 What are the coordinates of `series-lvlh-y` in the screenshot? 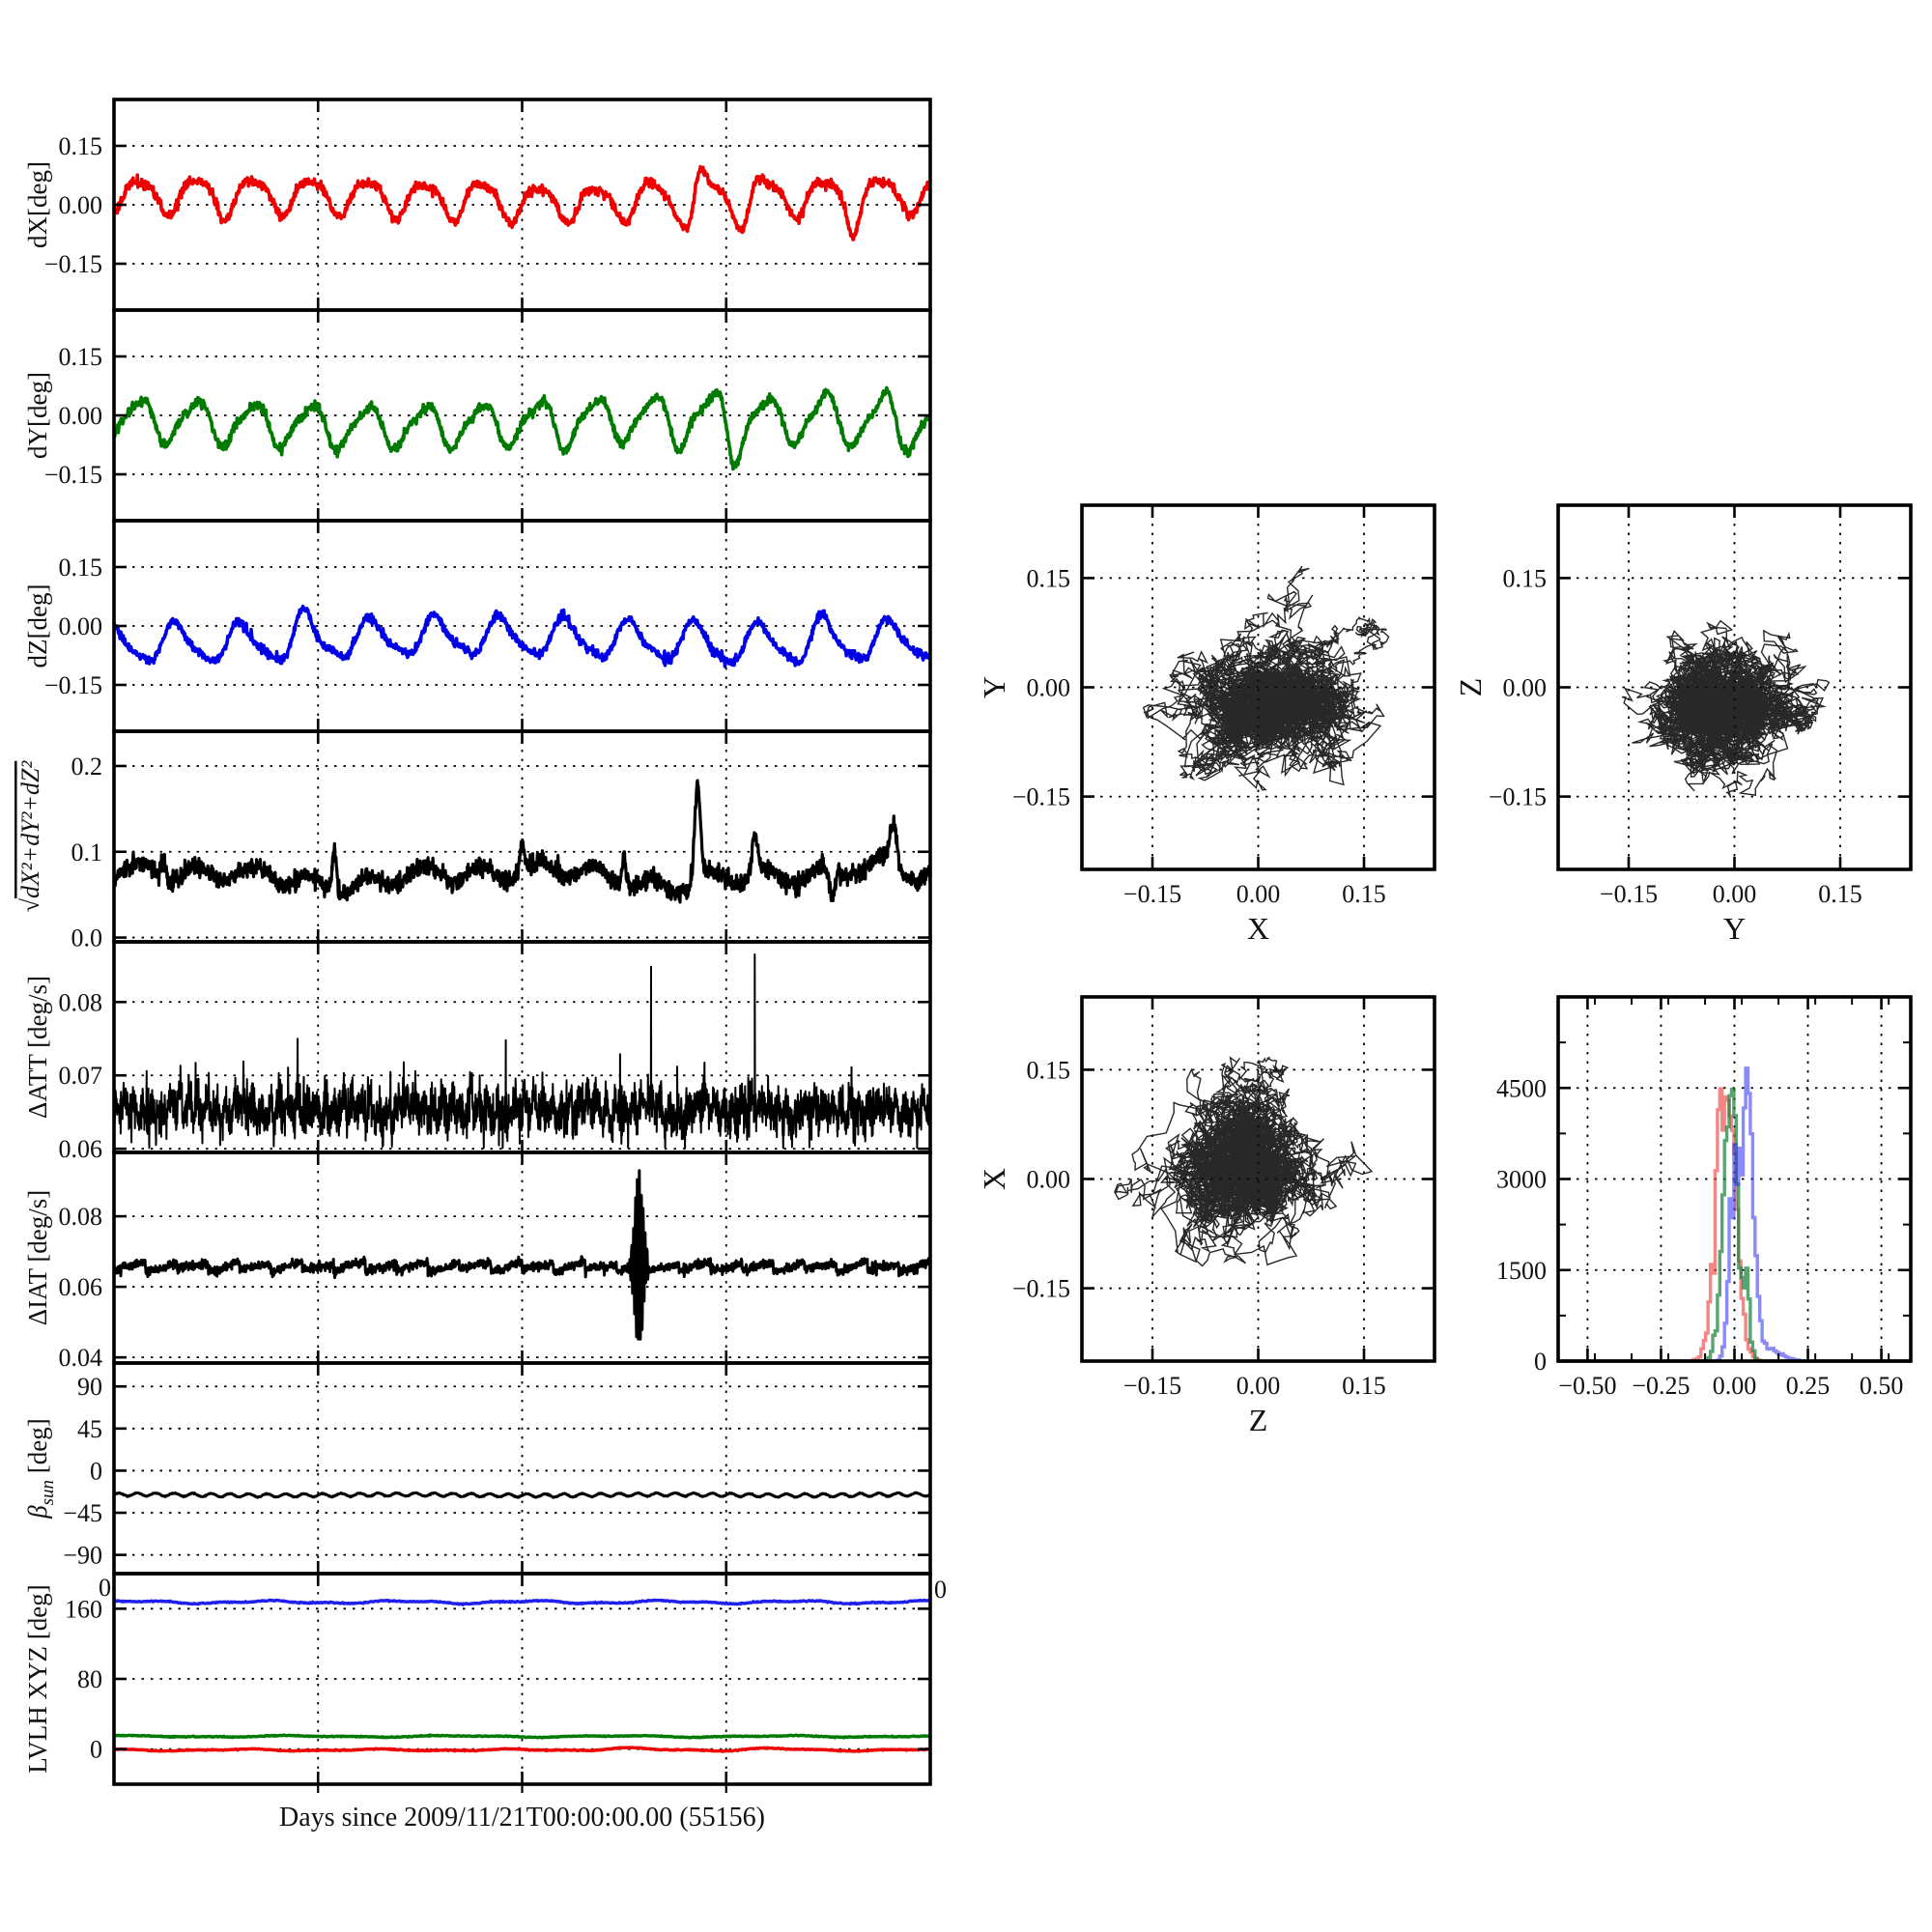 It's located at (522, 1736).